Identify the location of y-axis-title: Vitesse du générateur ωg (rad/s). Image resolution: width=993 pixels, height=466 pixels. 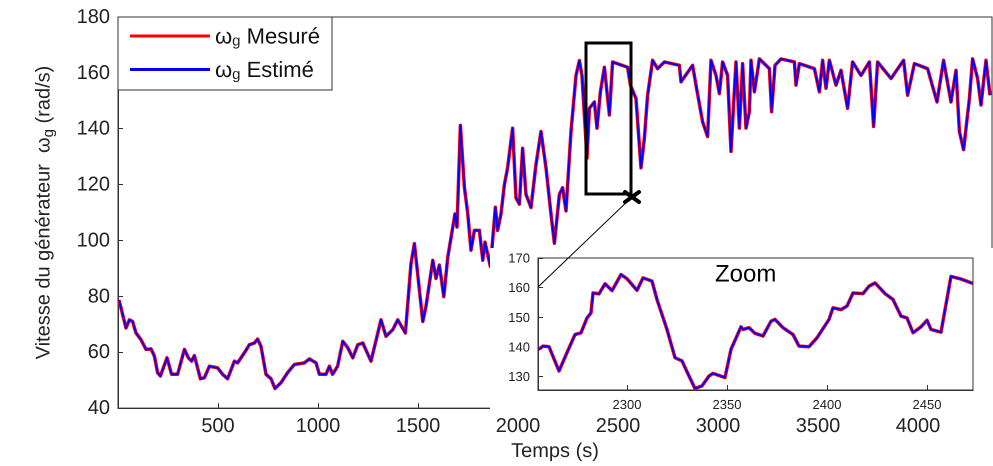
(44, 213).